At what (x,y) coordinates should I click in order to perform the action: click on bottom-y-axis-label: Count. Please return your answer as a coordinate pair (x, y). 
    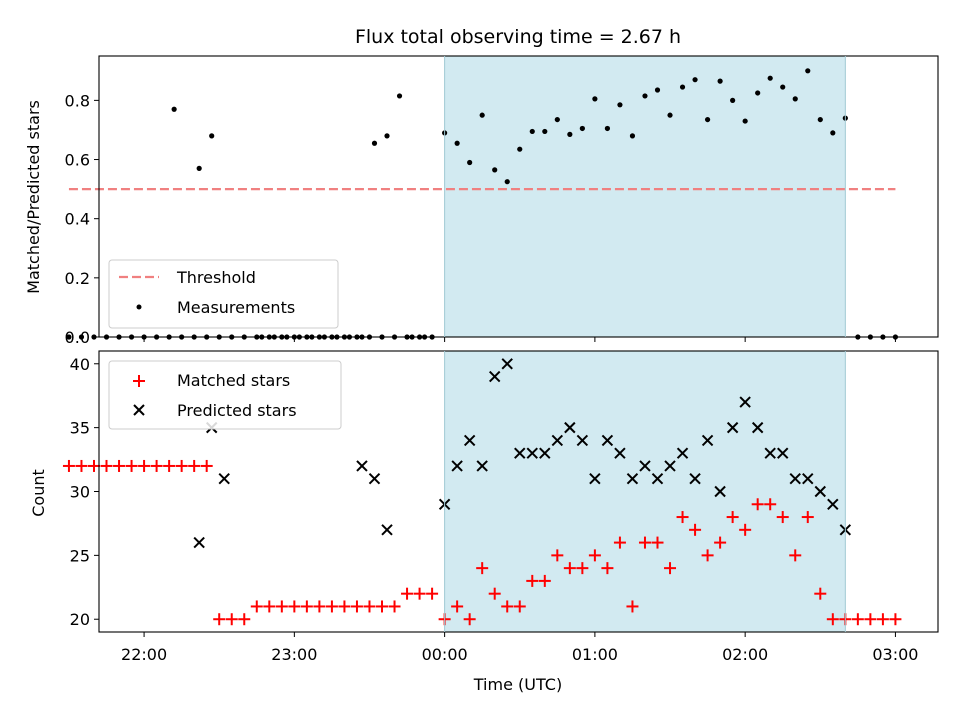
    Looking at the image, I should click on (38, 493).